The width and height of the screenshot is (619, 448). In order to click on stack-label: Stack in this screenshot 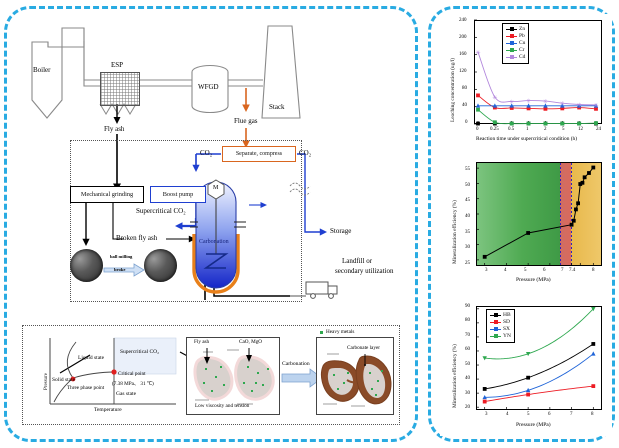, I will do `click(277, 107)`.